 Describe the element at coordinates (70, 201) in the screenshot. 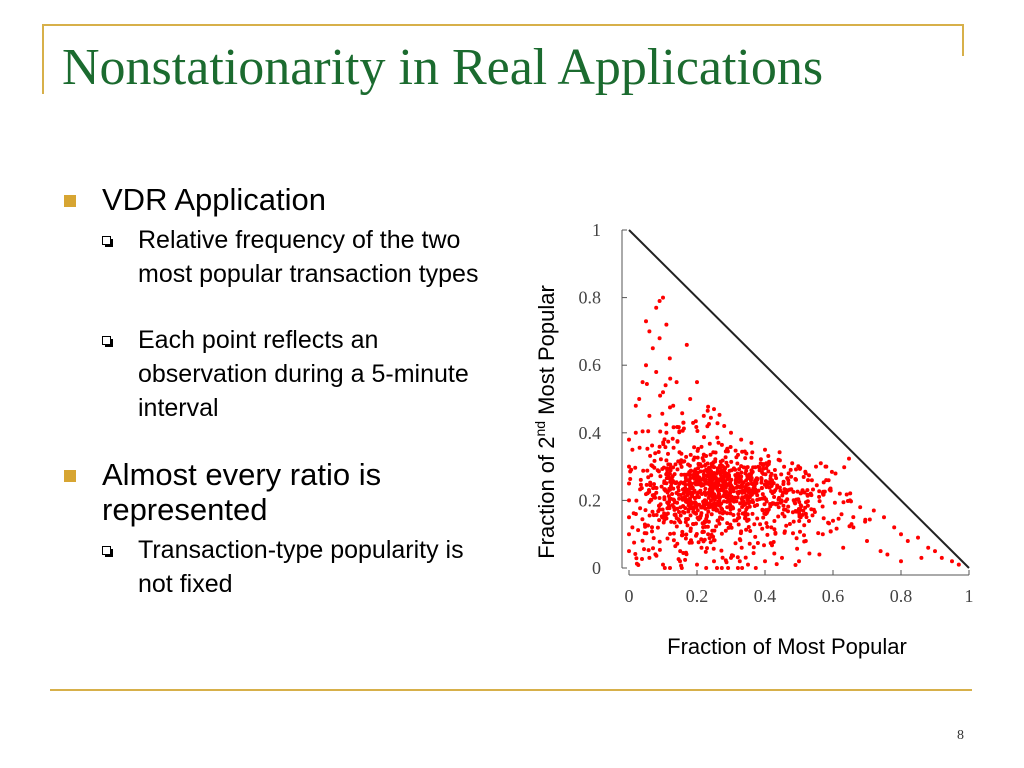

I see `square-bullet-icon` at that location.